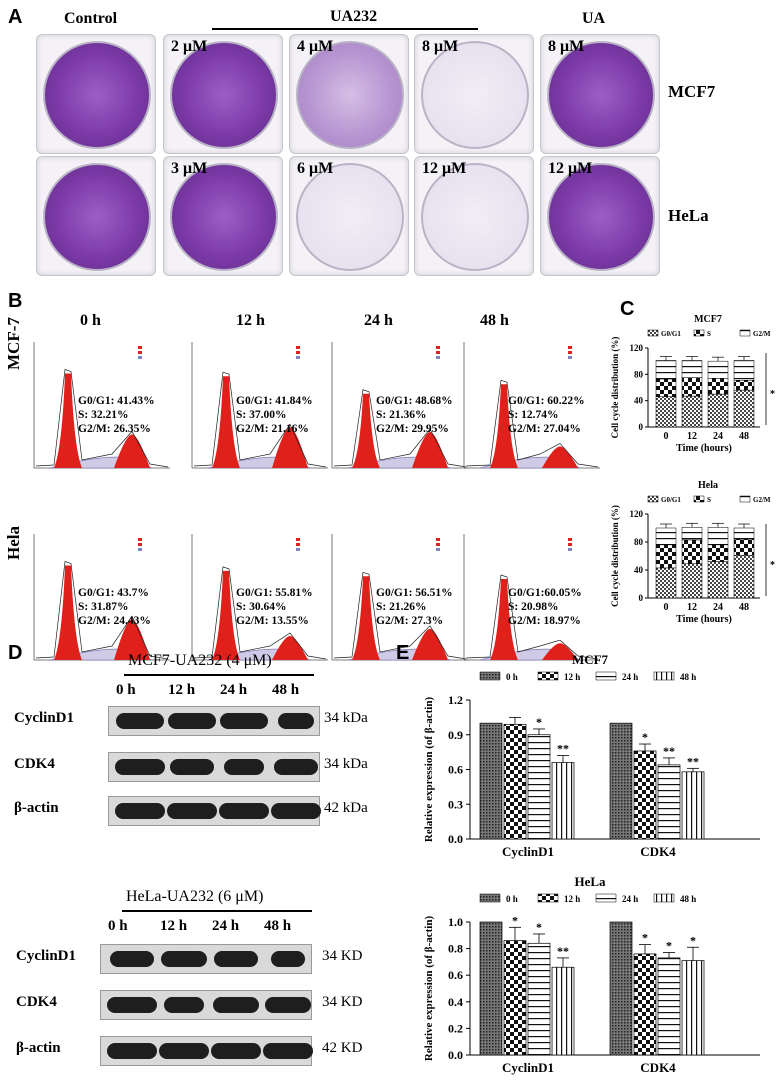  What do you see at coordinates (639, 542) in the screenshot?
I see `y-tick-label: 80` at bounding box center [639, 542].